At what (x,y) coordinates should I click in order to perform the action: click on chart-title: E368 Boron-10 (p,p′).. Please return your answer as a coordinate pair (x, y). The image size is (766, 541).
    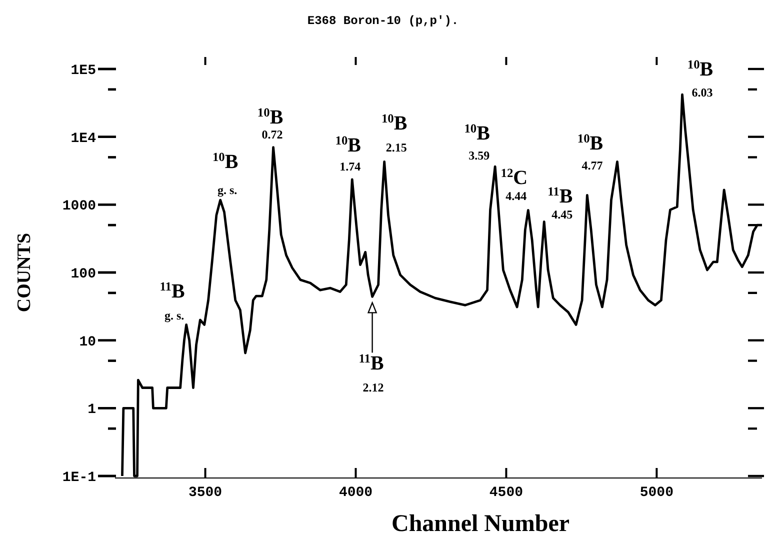
    Looking at the image, I should click on (383, 21).